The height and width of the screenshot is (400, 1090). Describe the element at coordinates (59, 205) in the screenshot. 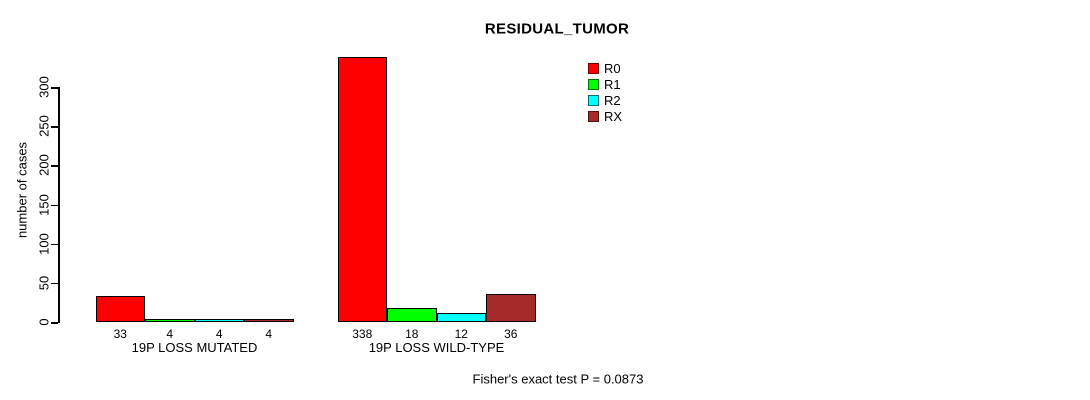

I see `y-axis-line` at that location.